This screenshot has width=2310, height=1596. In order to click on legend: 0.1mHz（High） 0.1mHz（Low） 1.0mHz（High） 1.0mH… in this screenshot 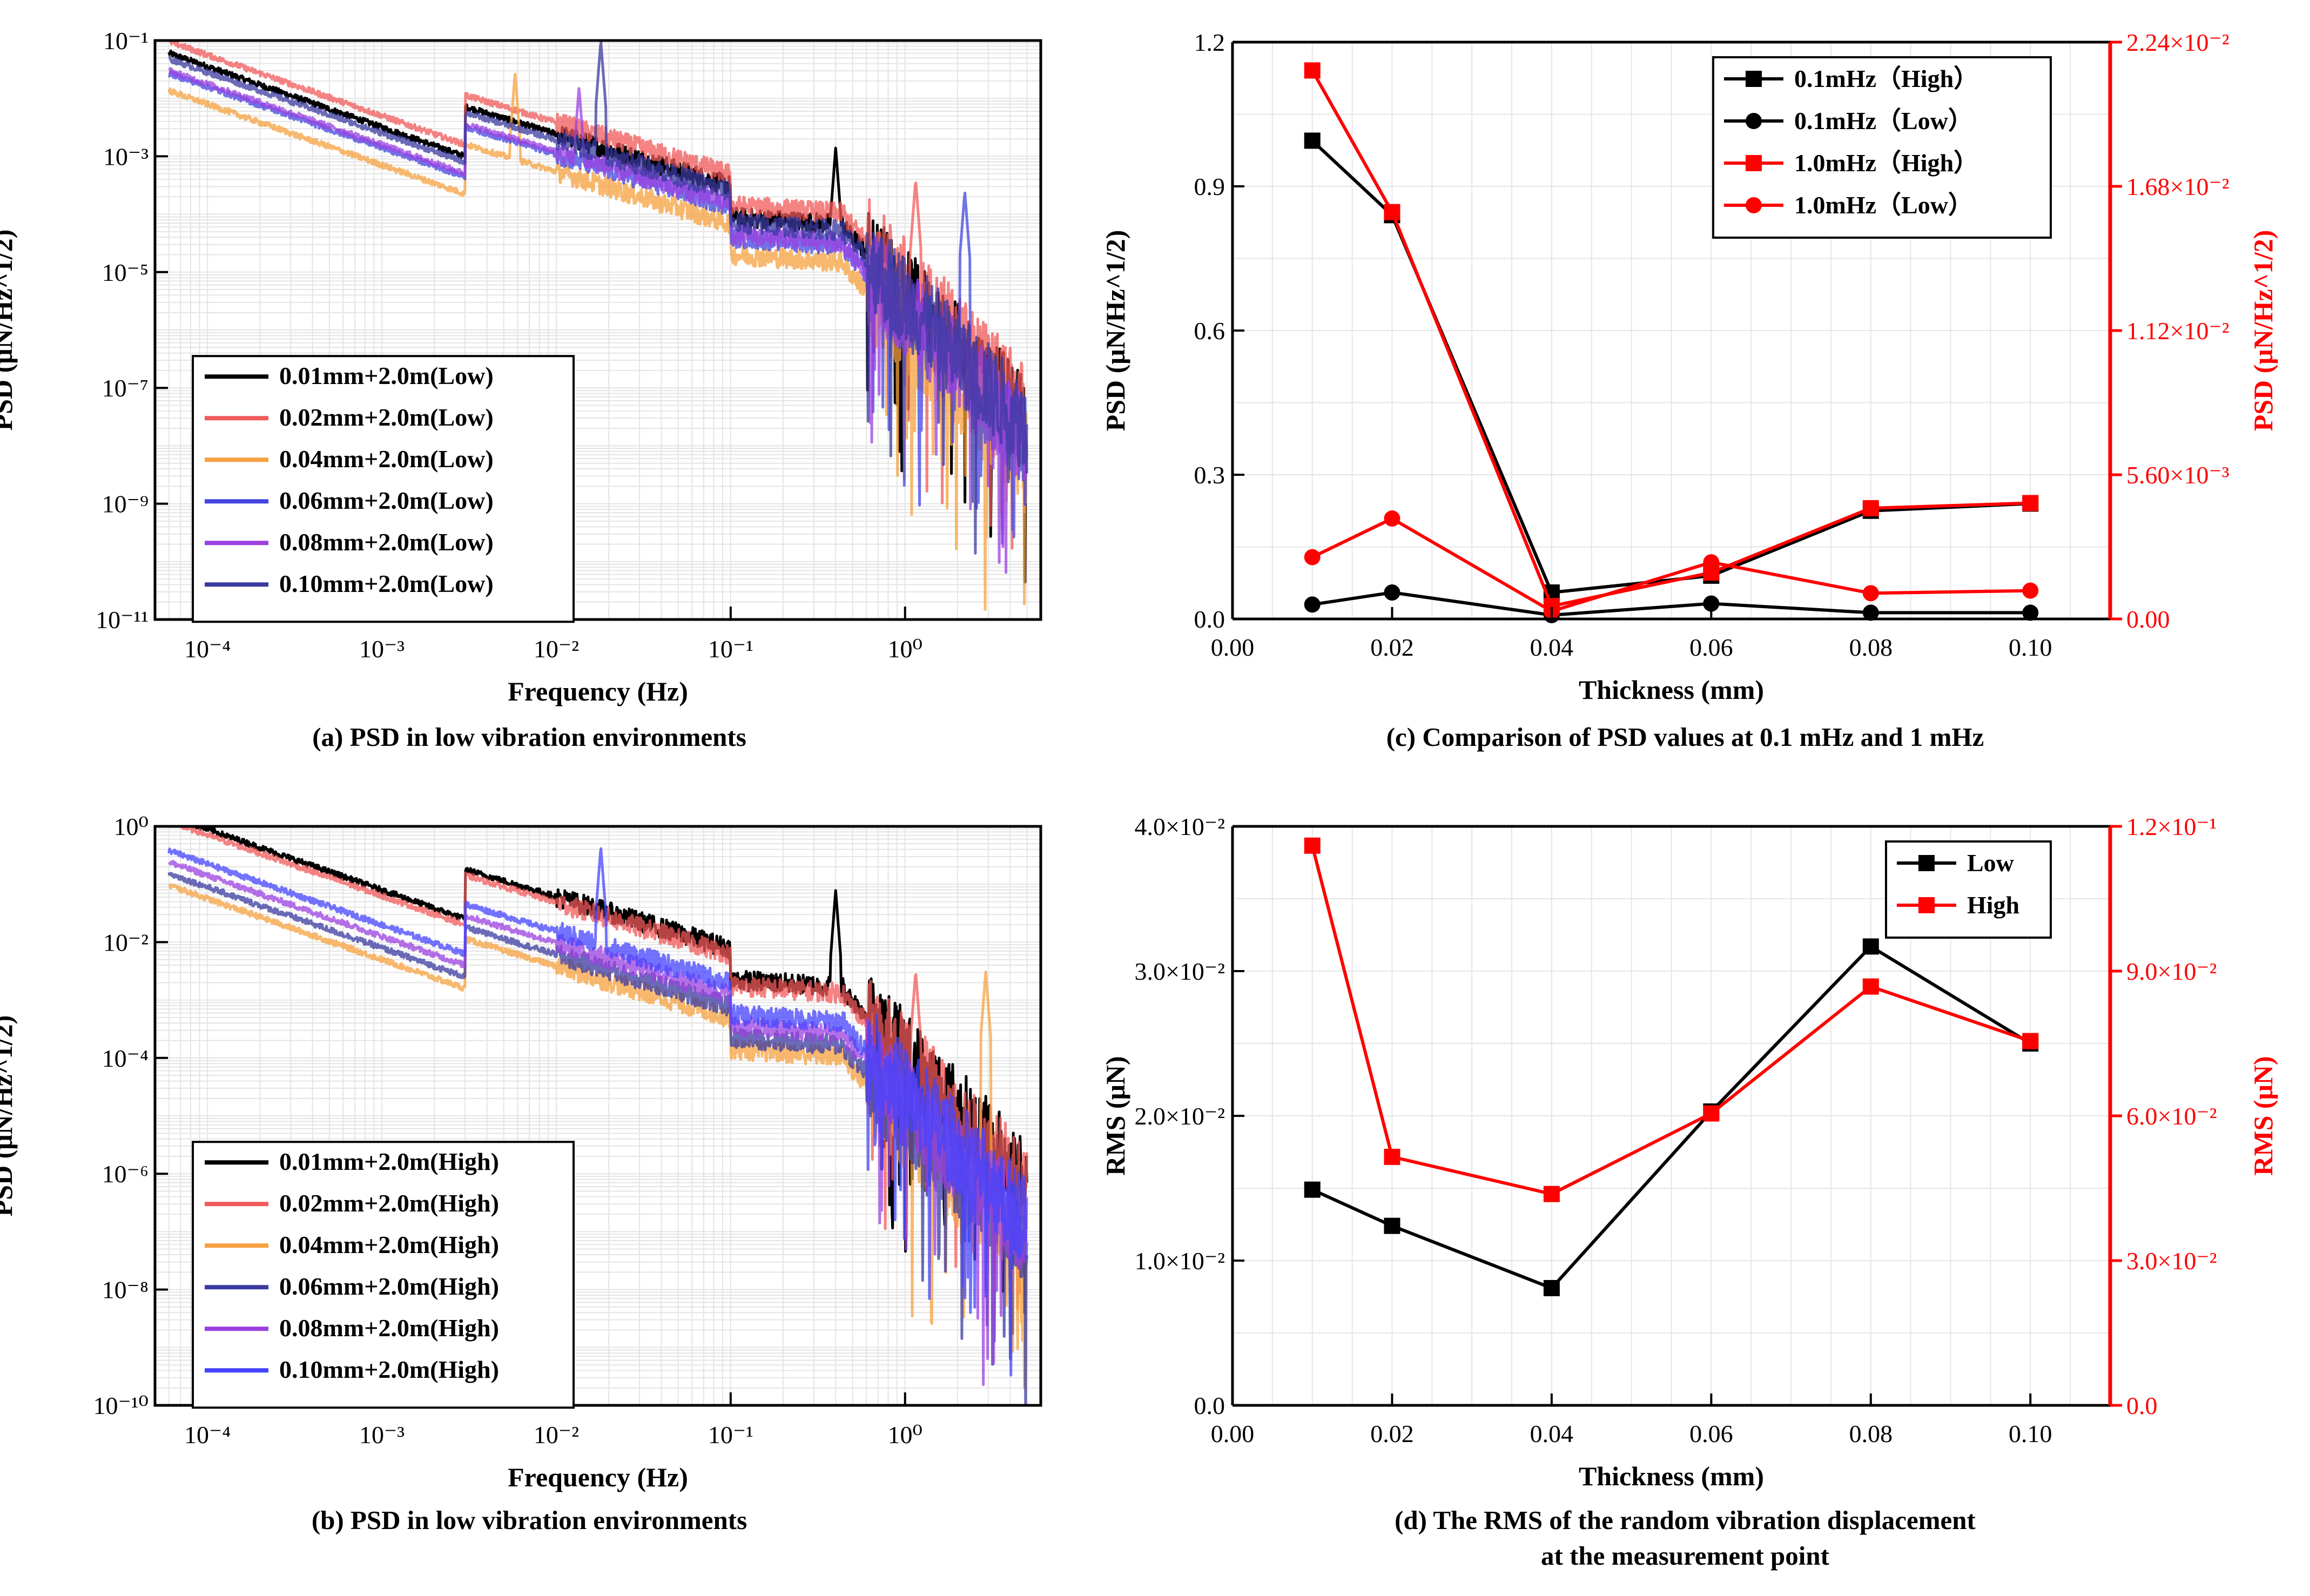, I will do `click(1882, 147)`.